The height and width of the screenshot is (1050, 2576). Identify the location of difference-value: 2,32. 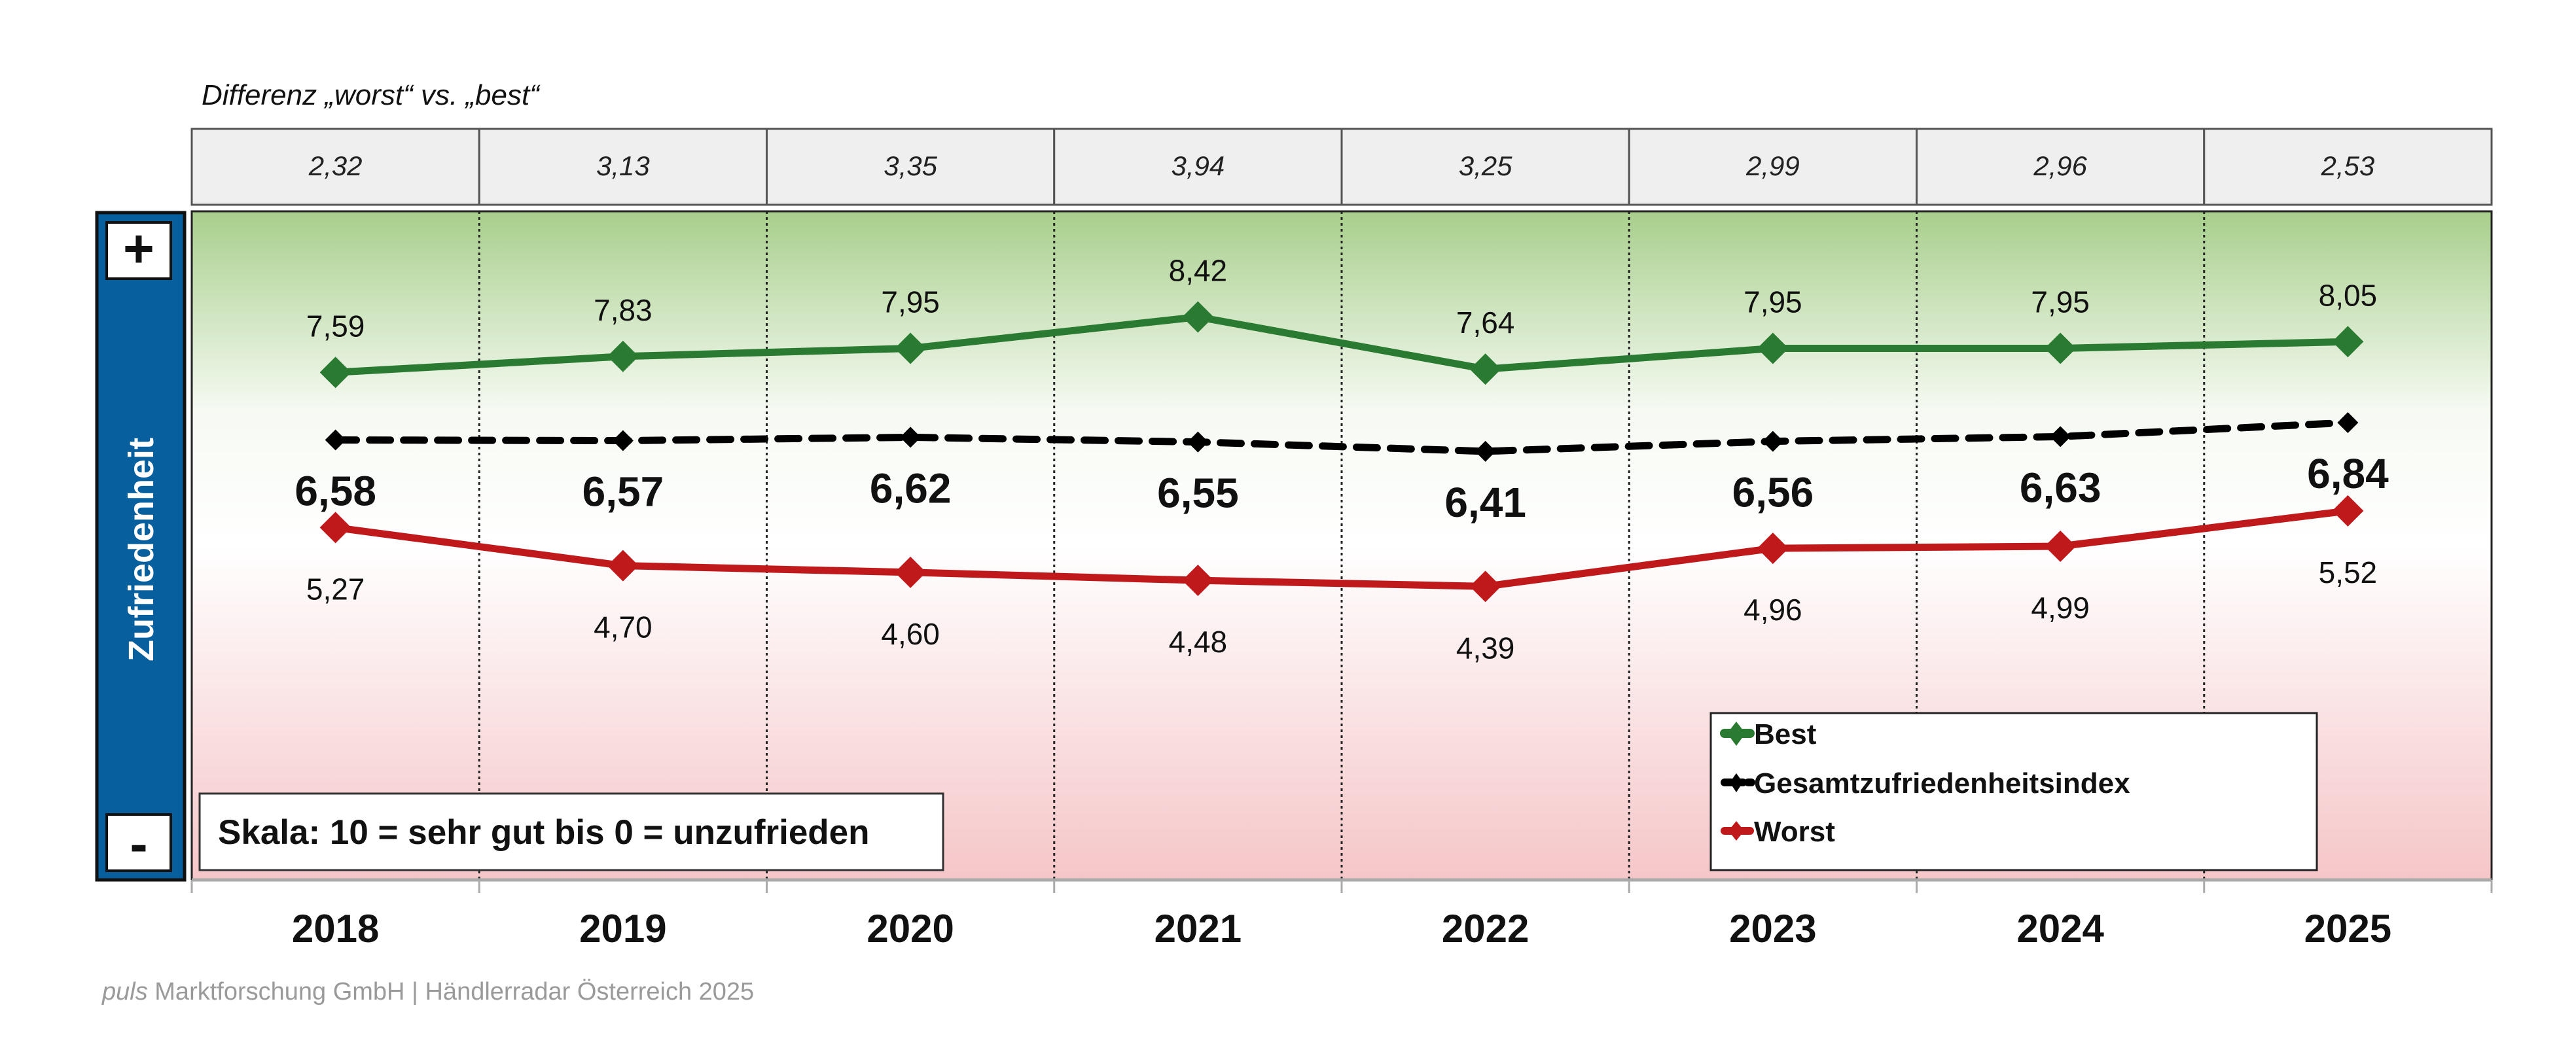
(335, 165).